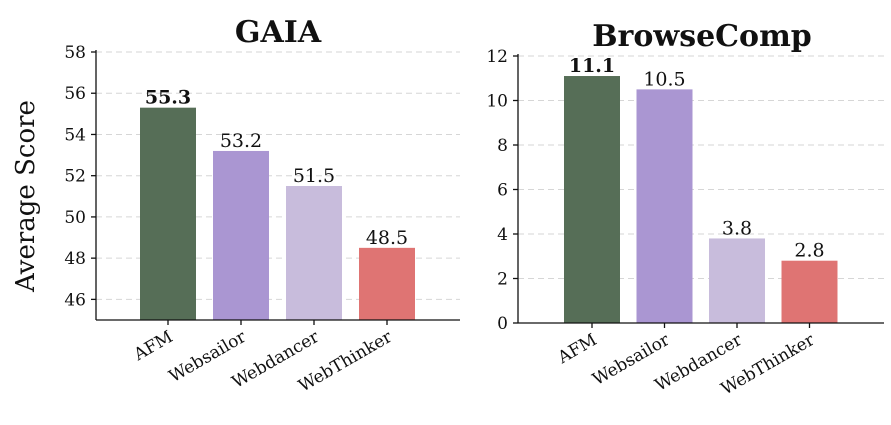 The width and height of the screenshot is (891, 425). What do you see at coordinates (502, 324) in the screenshot?
I see `y-tick-label: 0` at bounding box center [502, 324].